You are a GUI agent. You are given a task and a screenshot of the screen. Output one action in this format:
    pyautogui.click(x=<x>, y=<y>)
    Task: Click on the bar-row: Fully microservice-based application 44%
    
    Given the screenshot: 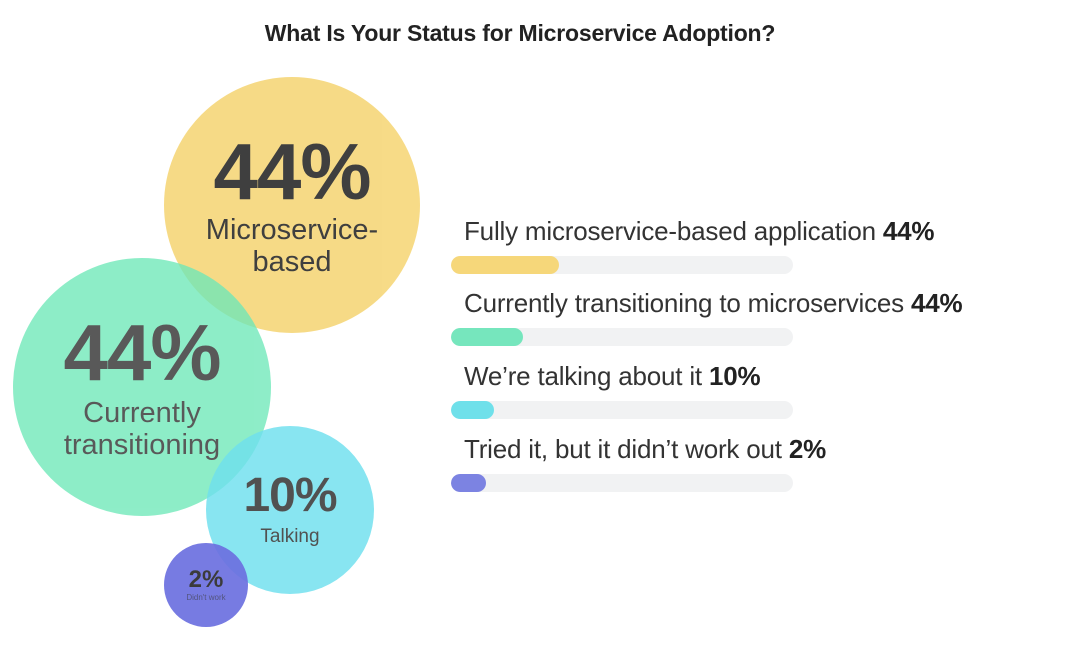 What is the action you would take?
    pyautogui.click(x=761, y=246)
    